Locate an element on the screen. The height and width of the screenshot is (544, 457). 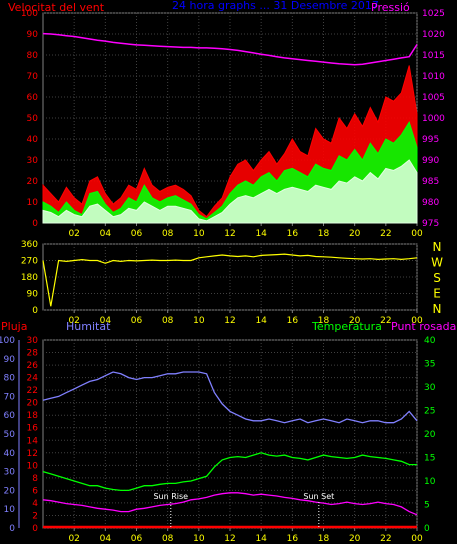
wind-speed-ticks: 0 10 20 30 40 50 60 70 80 90 100 is located at coordinates (29, 119).